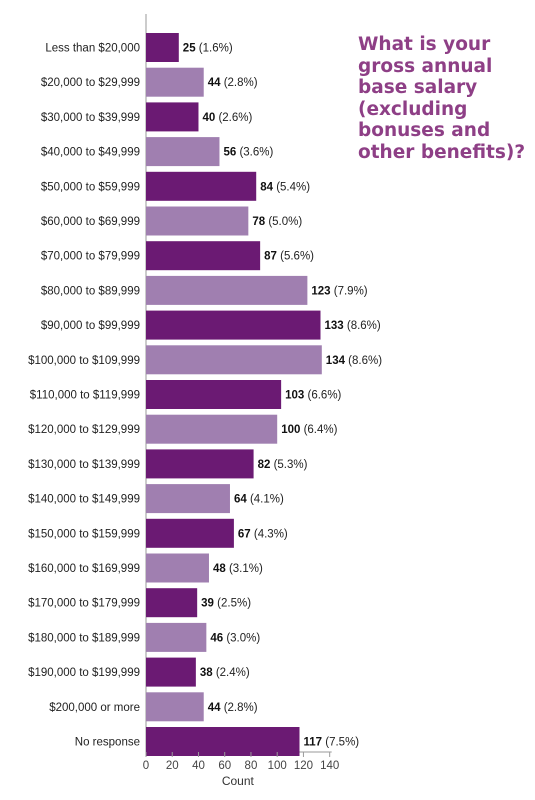 This screenshot has height=800, width=535. What do you see at coordinates (84, 534) in the screenshot?
I see `category-label: $150,000 to $159,999` at bounding box center [84, 534].